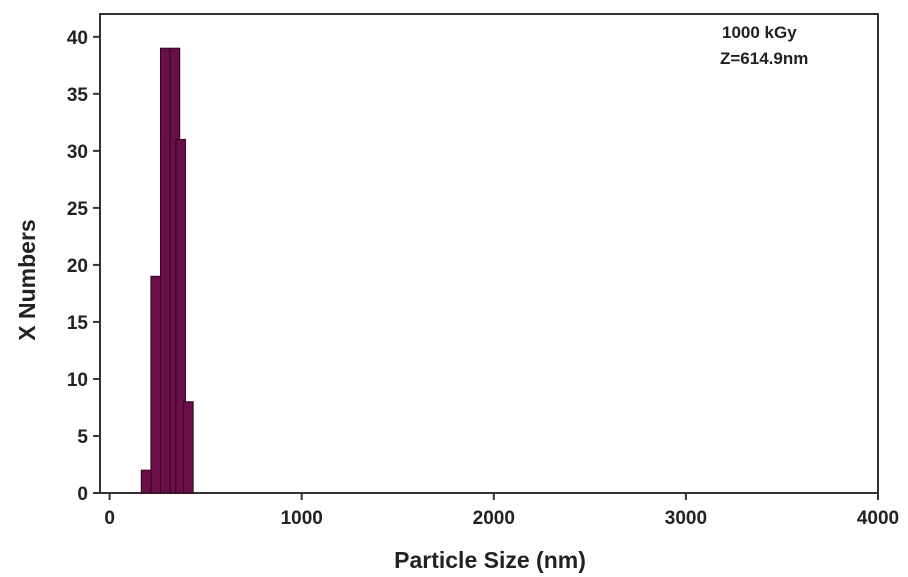 This screenshot has height=577, width=908. I want to click on annotation-z-average: Z=614.9nm, so click(764, 58).